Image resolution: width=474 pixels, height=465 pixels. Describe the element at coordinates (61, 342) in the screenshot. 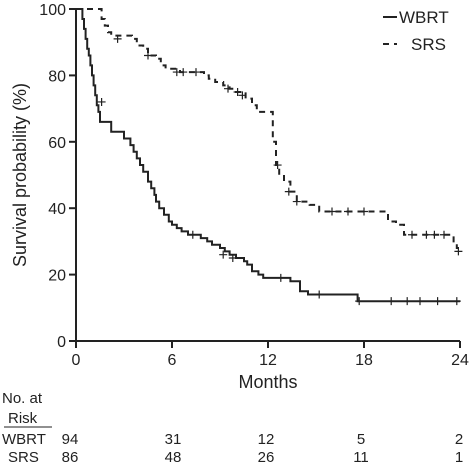

I see `y-tick-label-0: 0` at that location.